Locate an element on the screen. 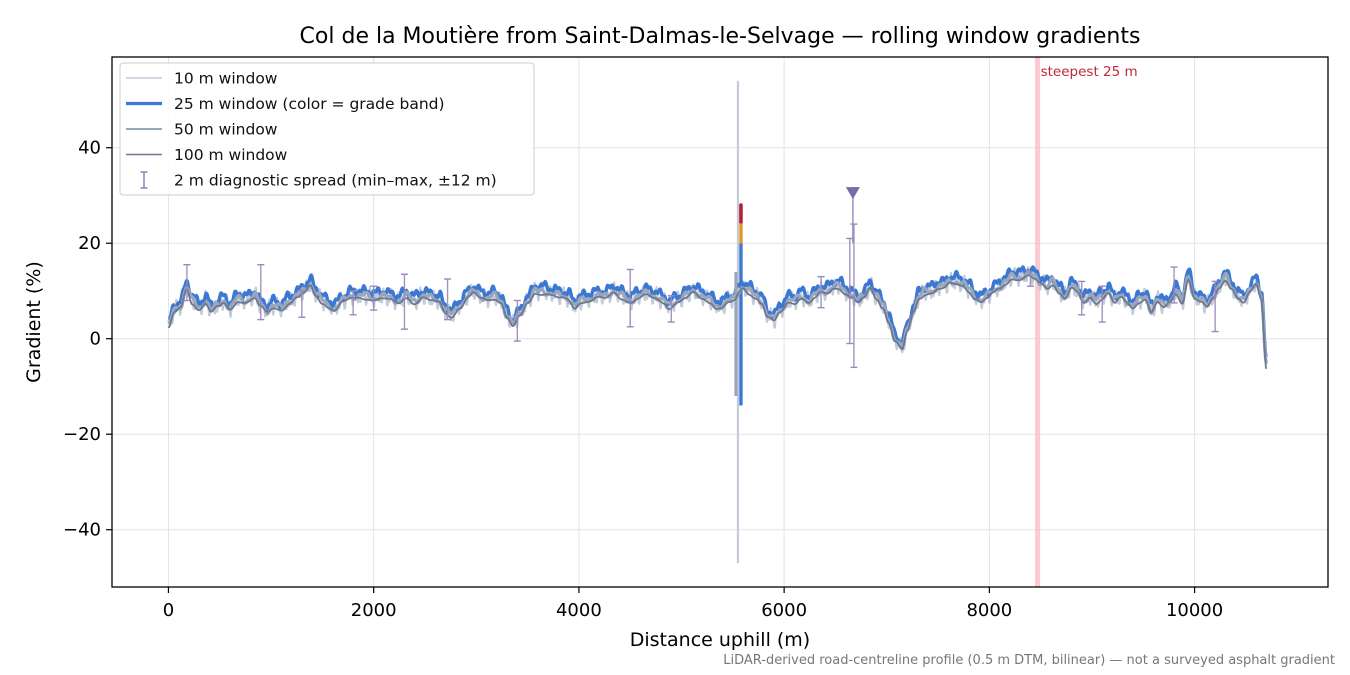  legend-label: 100 m window is located at coordinates (231, 155).